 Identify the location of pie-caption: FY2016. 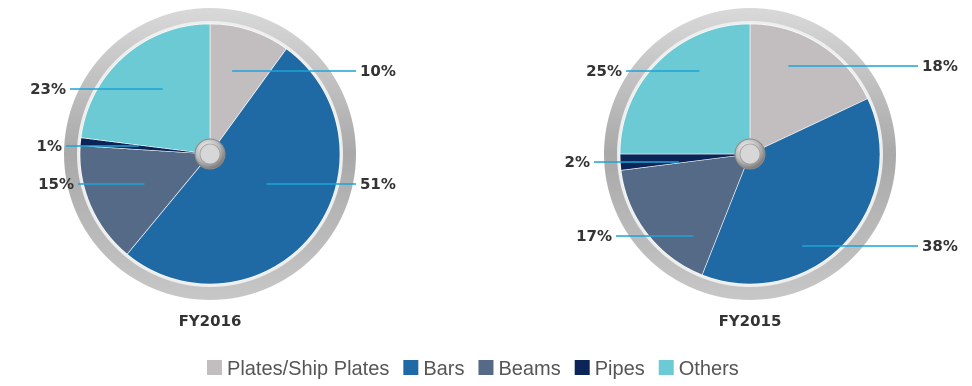
(210, 321).